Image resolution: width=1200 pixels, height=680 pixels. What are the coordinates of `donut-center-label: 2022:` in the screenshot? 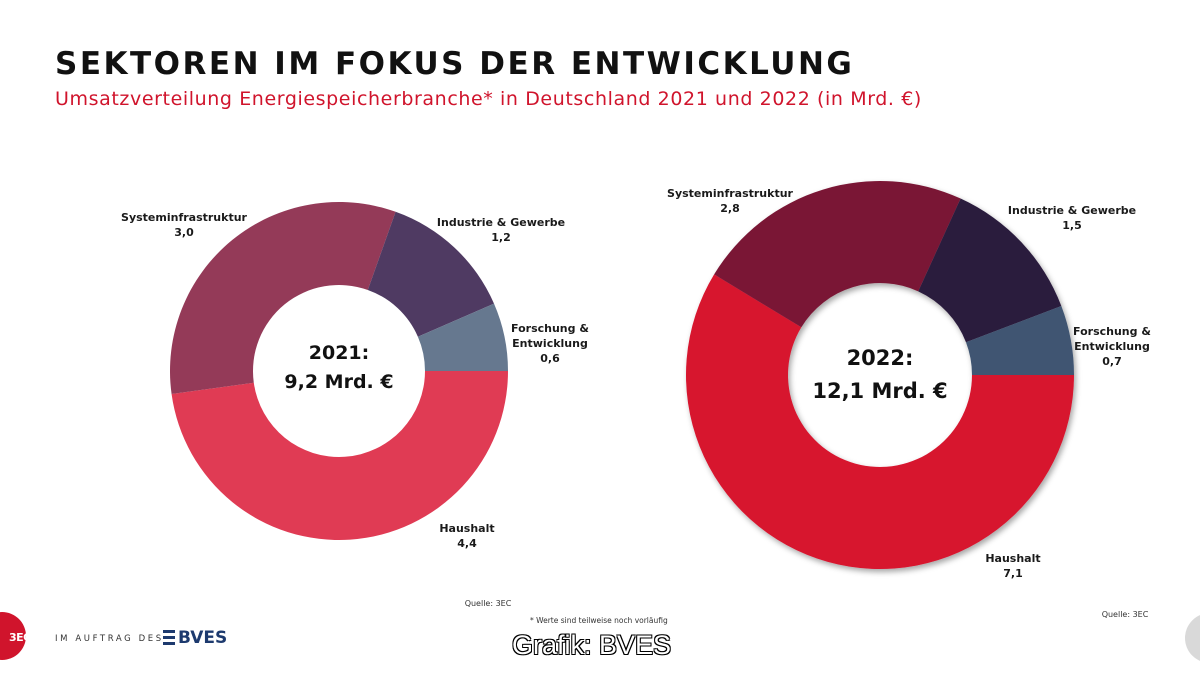 It's located at (880, 358).